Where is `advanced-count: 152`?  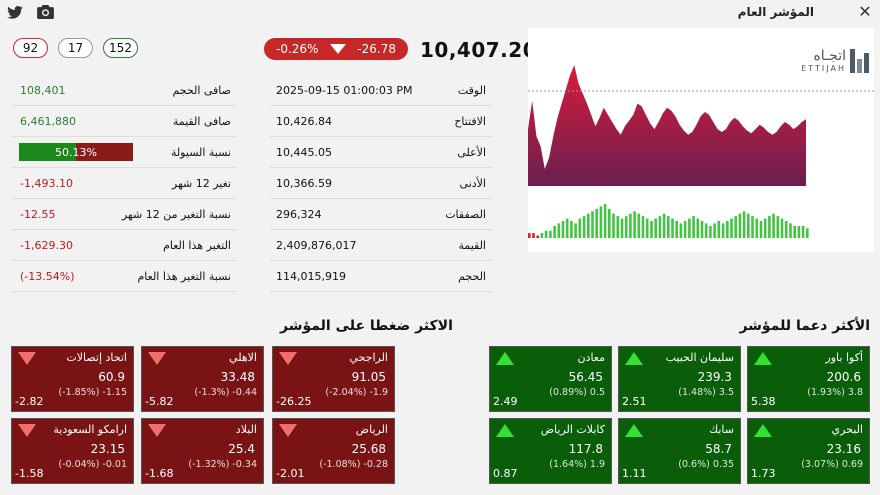
advanced-count: 152 is located at coordinates (120, 48).